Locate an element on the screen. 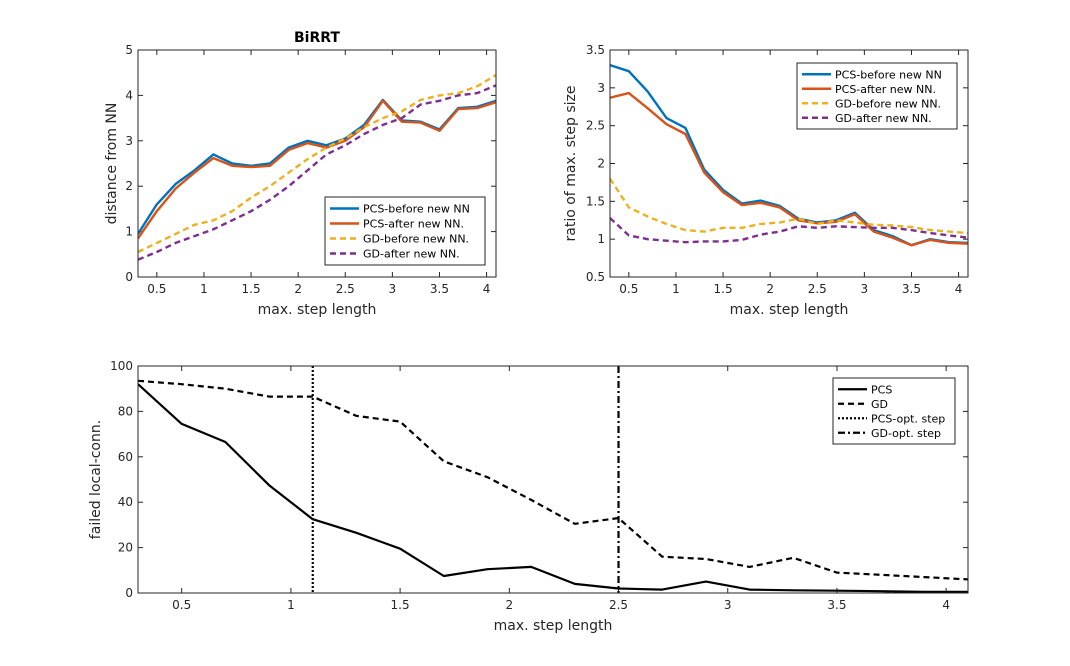 The image size is (1070, 666). chart-title: BiRRT is located at coordinates (317, 38).